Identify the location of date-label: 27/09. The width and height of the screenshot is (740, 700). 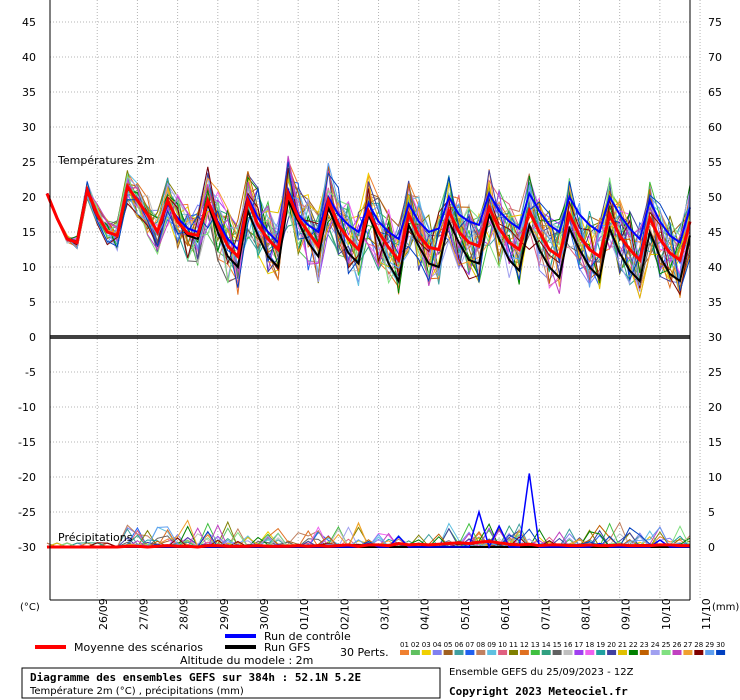
(143, 614).